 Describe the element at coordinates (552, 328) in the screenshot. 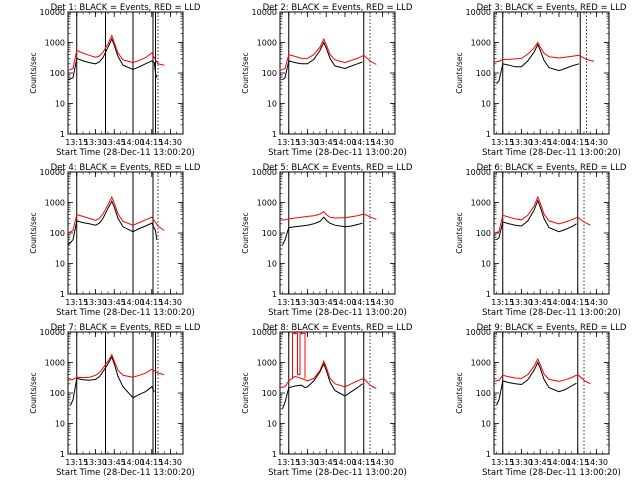

I see `panel-title: Det 9: BLACK = Events, RED = LLD` at that location.